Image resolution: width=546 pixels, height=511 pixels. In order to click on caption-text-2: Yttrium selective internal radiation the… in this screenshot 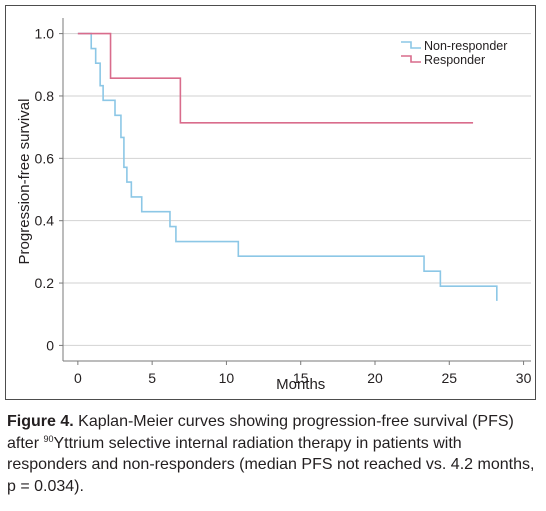, I will do `click(271, 464)`.